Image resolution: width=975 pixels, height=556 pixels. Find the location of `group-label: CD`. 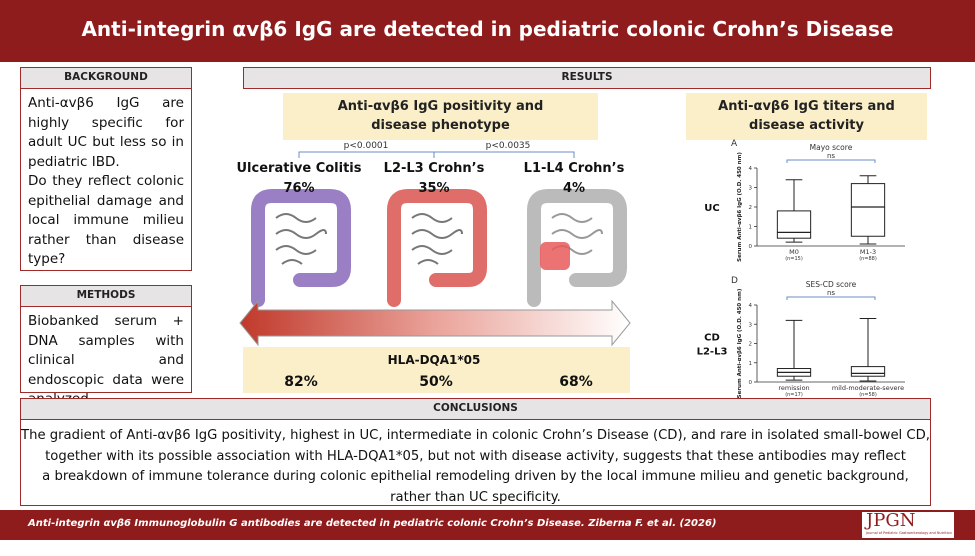

group-label: CD is located at coordinates (712, 338).